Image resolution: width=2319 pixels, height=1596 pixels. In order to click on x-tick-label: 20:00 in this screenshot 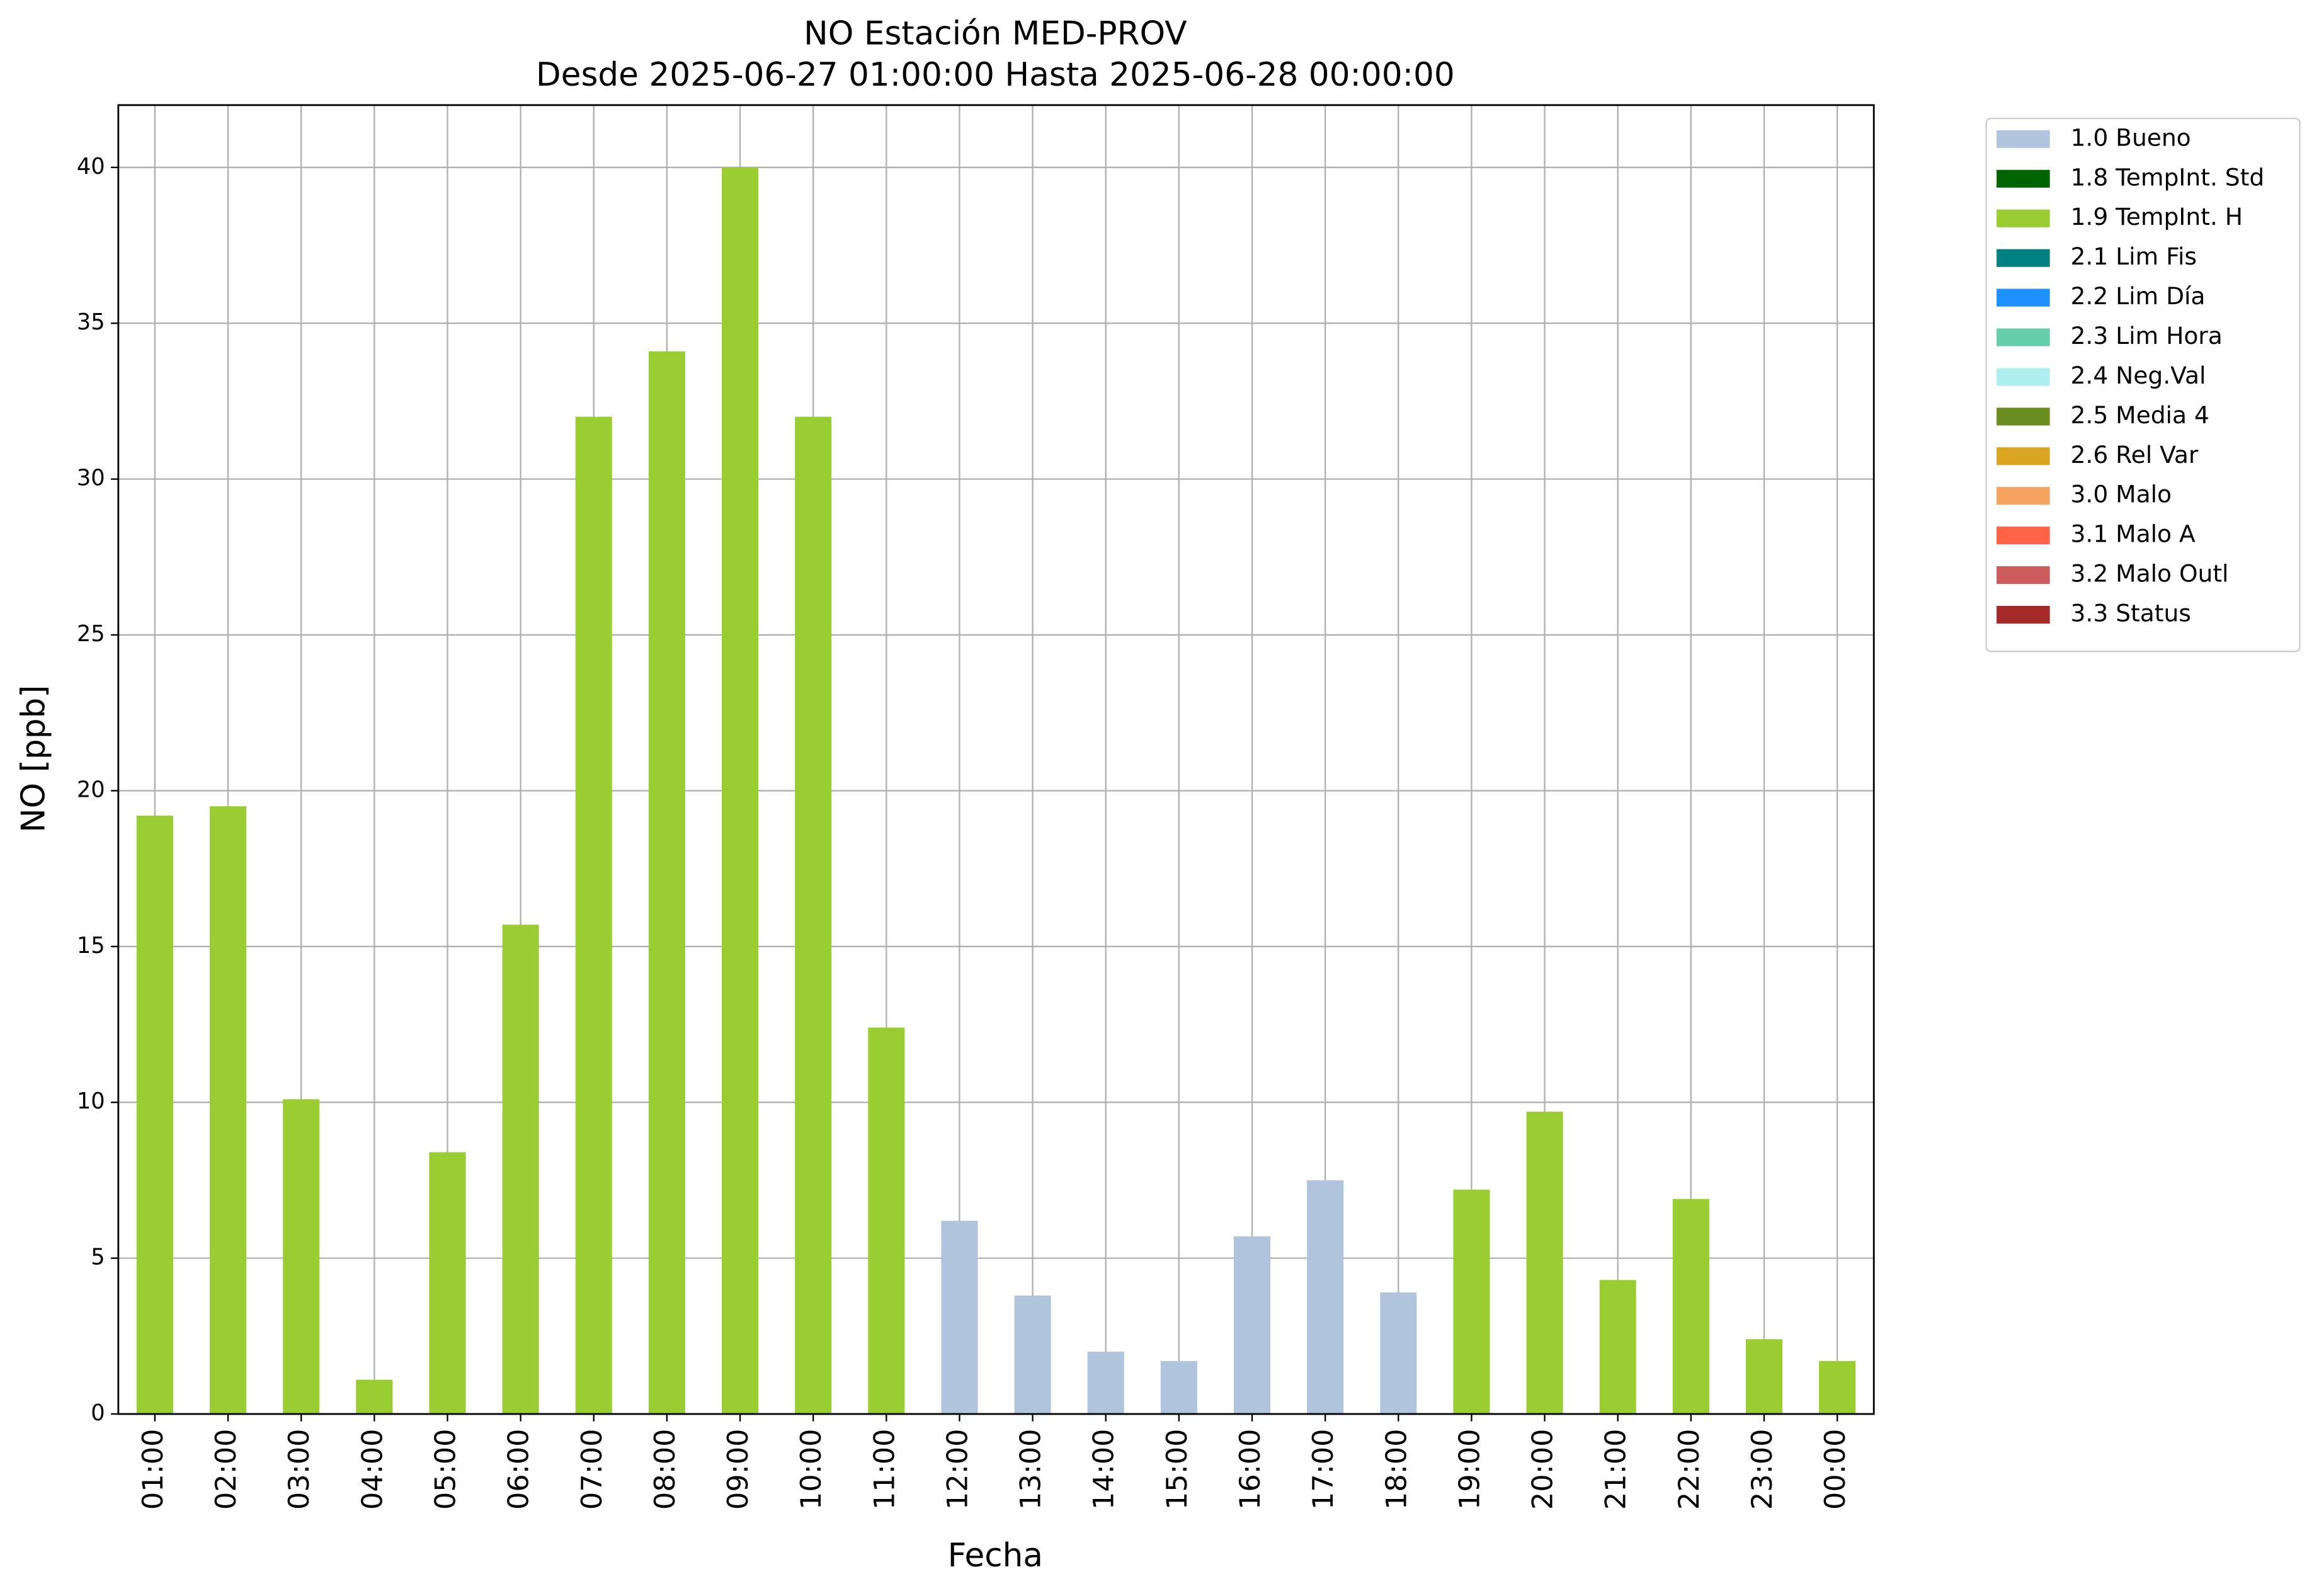, I will do `click(1543, 1469)`.